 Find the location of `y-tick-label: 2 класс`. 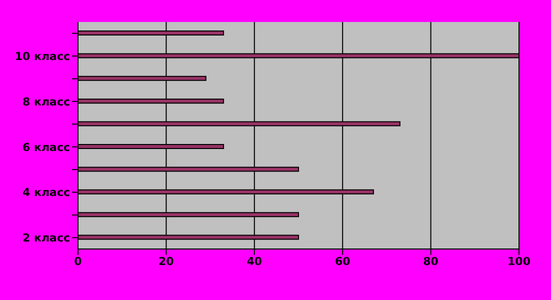

y-tick-label: 2 класс is located at coordinates (46, 238).